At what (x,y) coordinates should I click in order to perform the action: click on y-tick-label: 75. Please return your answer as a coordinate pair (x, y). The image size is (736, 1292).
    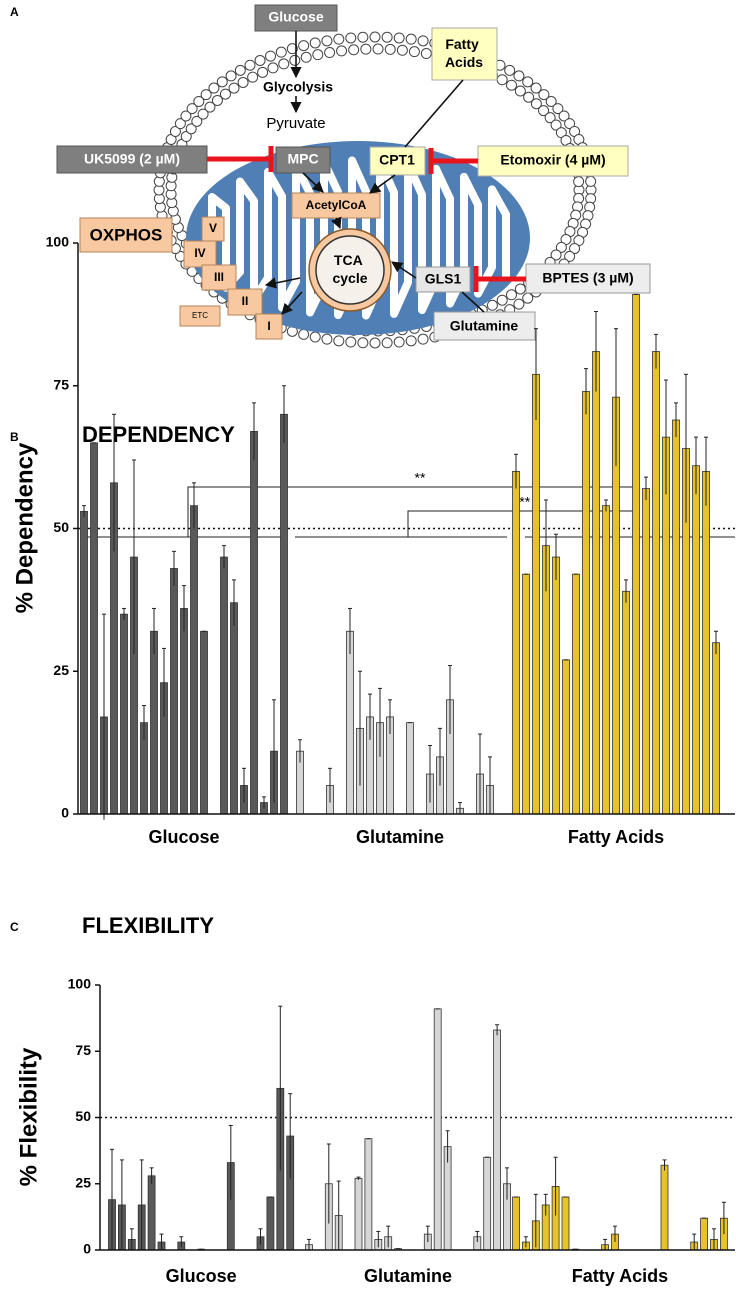
    Looking at the image, I should click on (83, 1050).